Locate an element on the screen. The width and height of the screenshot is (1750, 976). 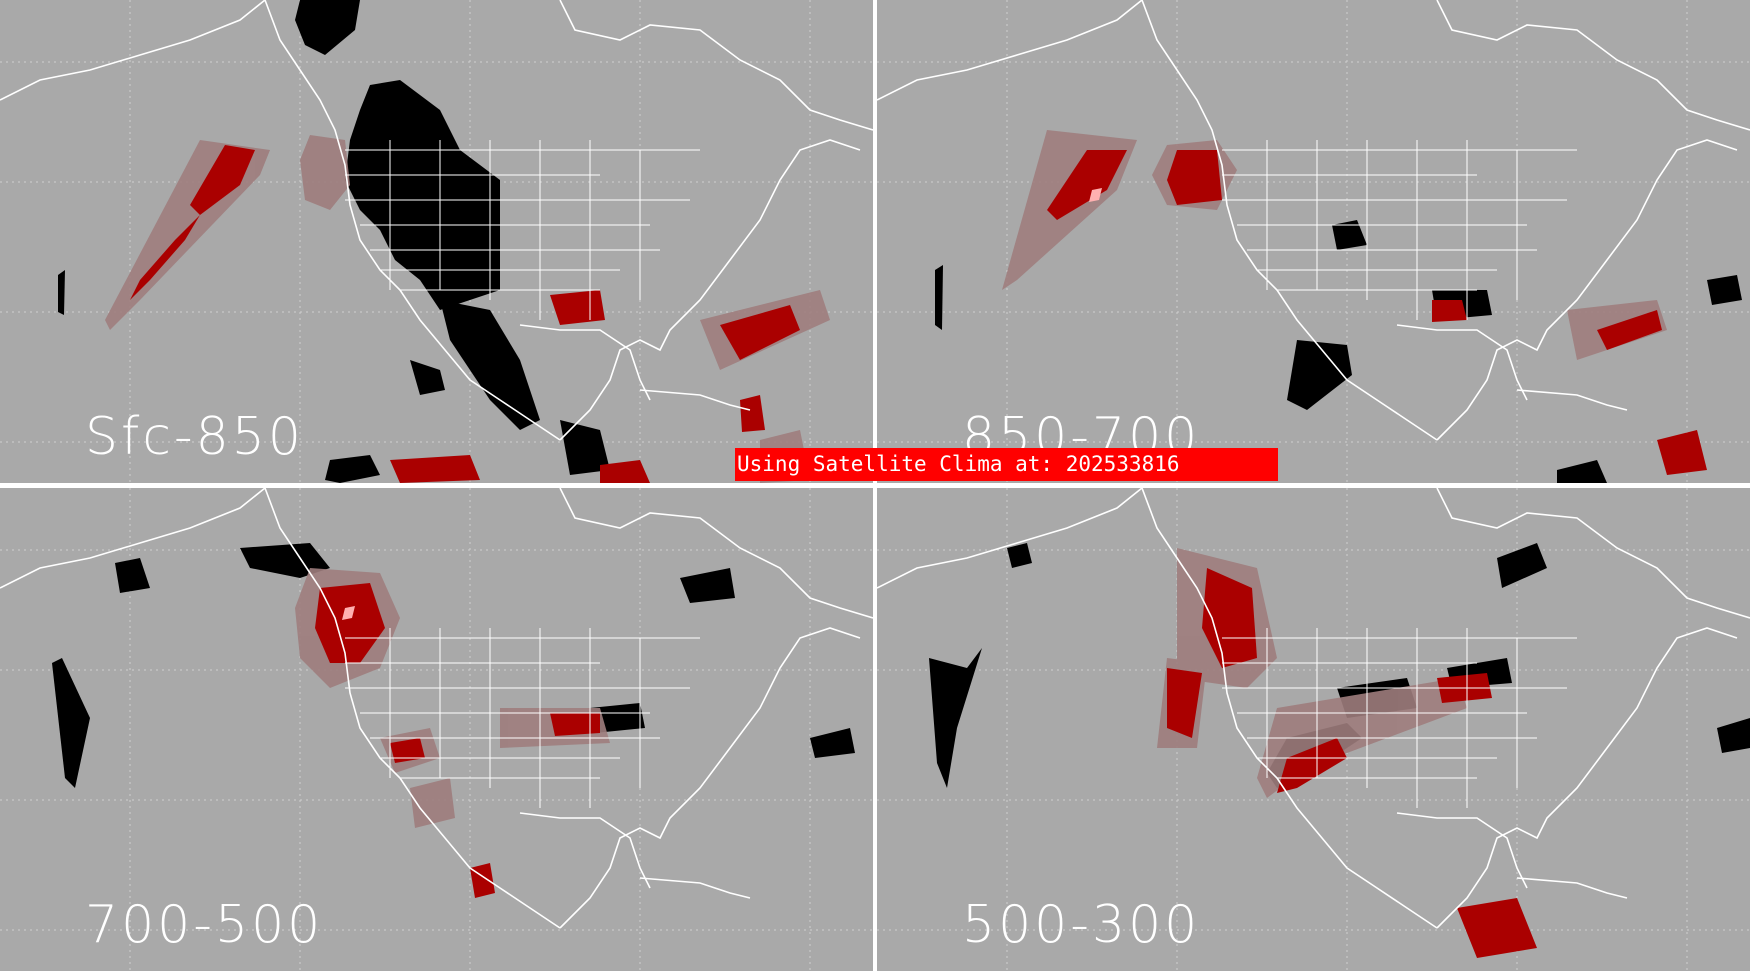
black-cloud-regions is located at coordinates (453, 665).